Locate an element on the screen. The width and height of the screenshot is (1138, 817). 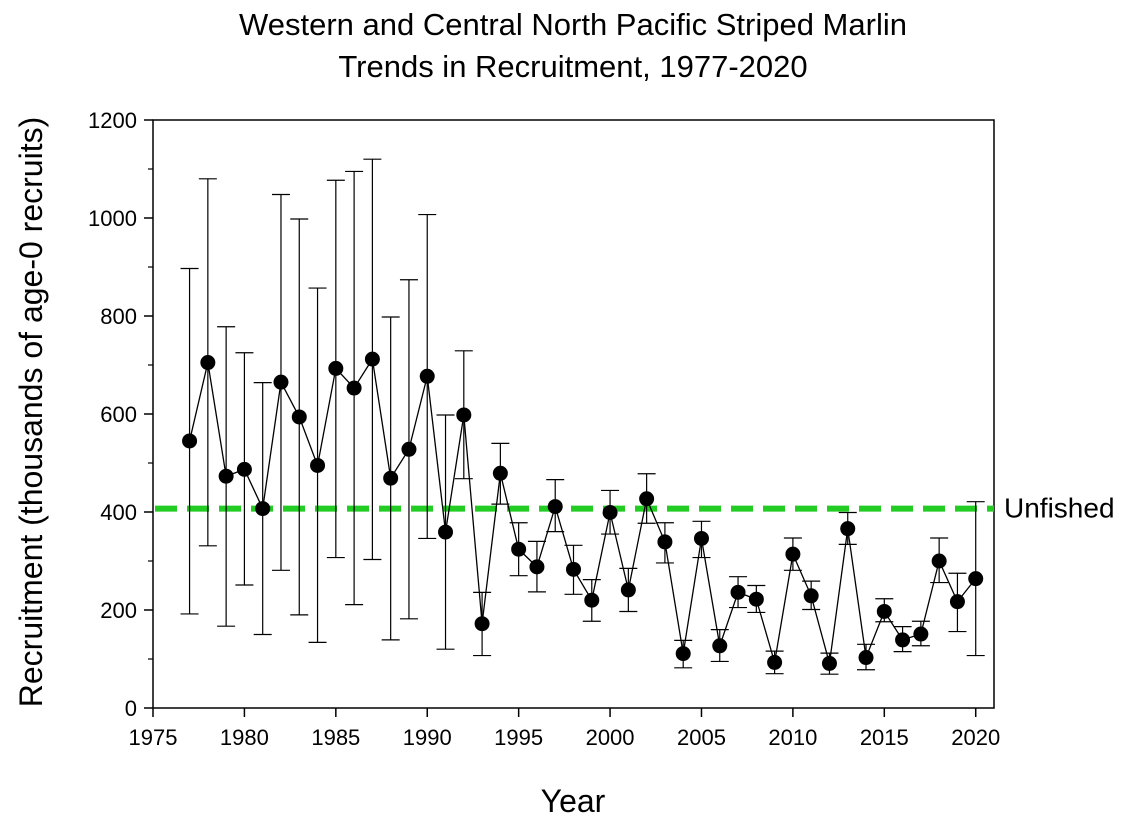
x-tick-label: 2010 is located at coordinates (792, 737).